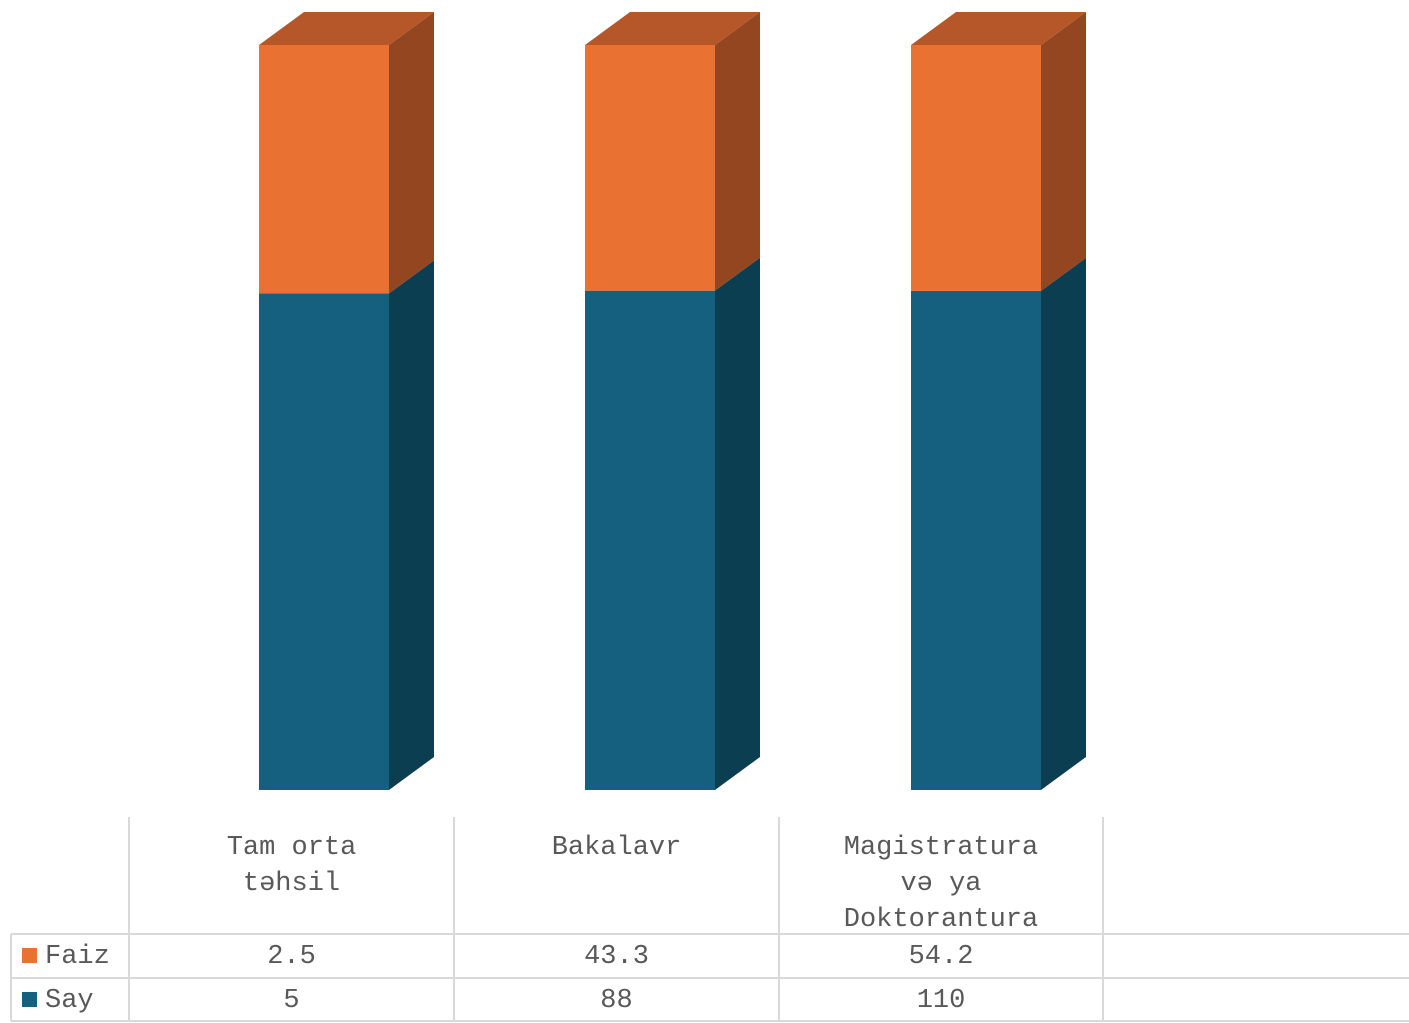 The height and width of the screenshot is (1023, 1409). I want to click on data-label: 54.2, so click(941, 957).